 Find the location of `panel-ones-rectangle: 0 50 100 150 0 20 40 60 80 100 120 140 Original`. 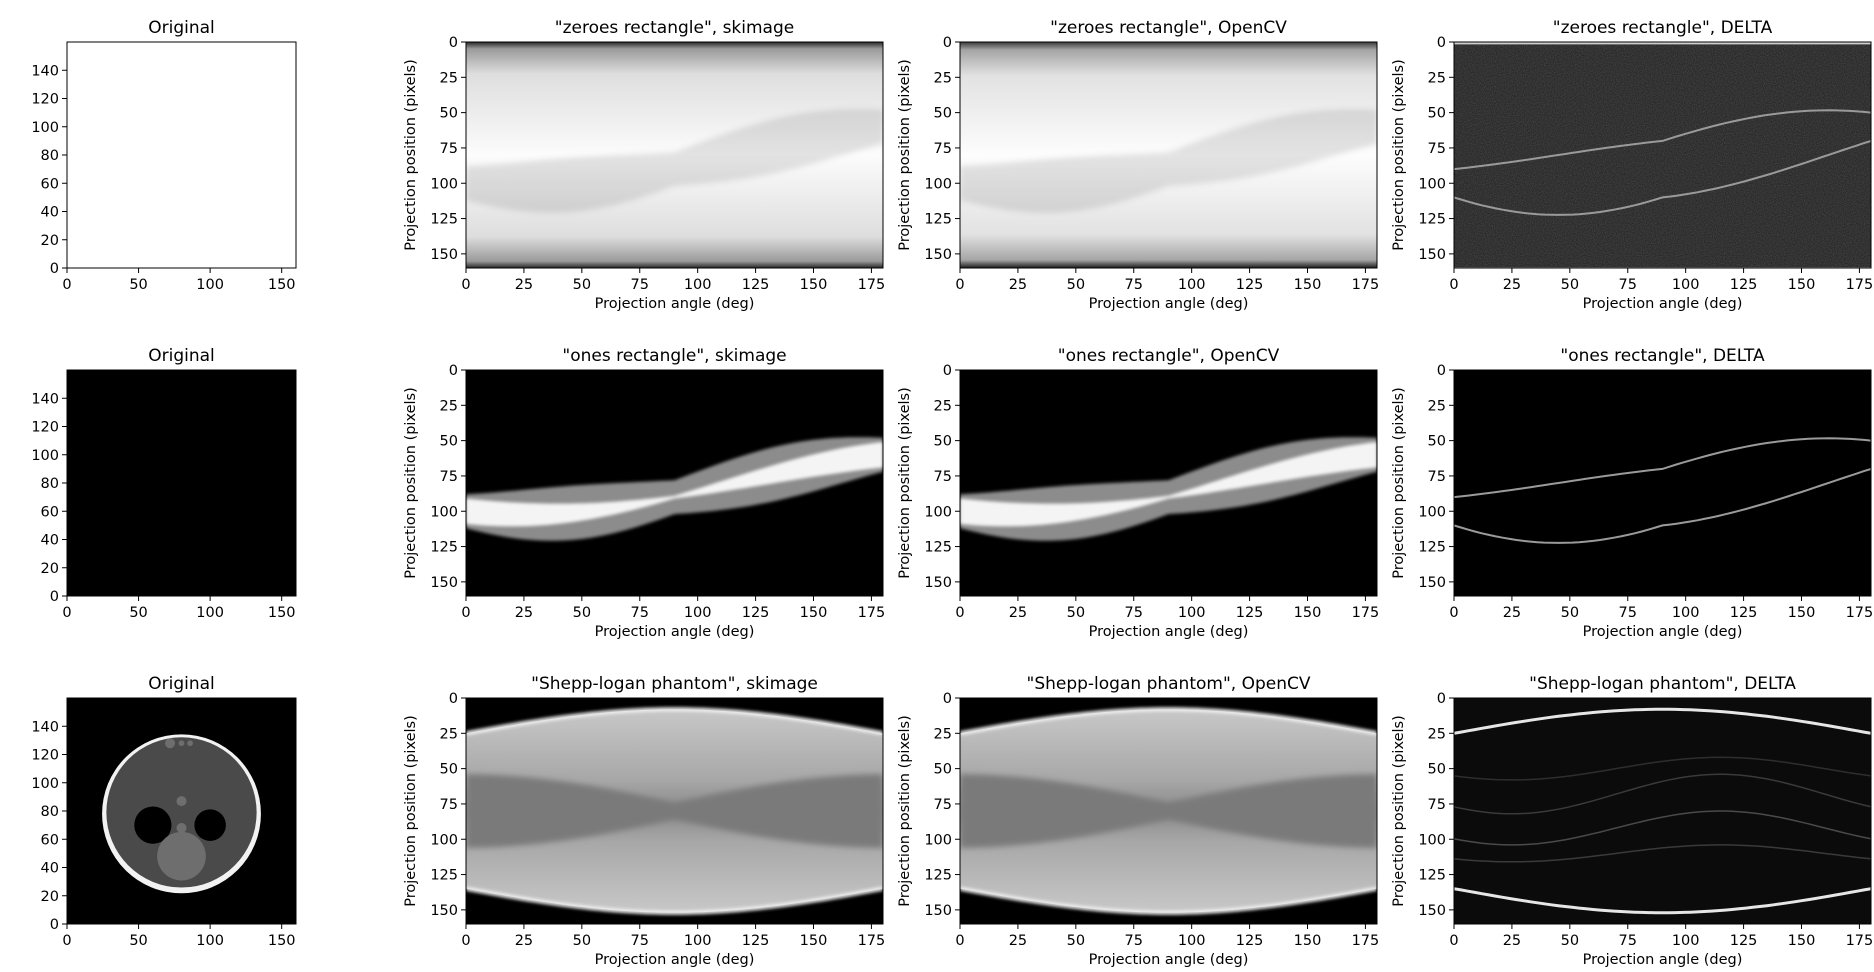

panel-ones-rectangle: 0 50 100 150 0 20 40 60 80 100 120 140 Original is located at coordinates (164, 483).